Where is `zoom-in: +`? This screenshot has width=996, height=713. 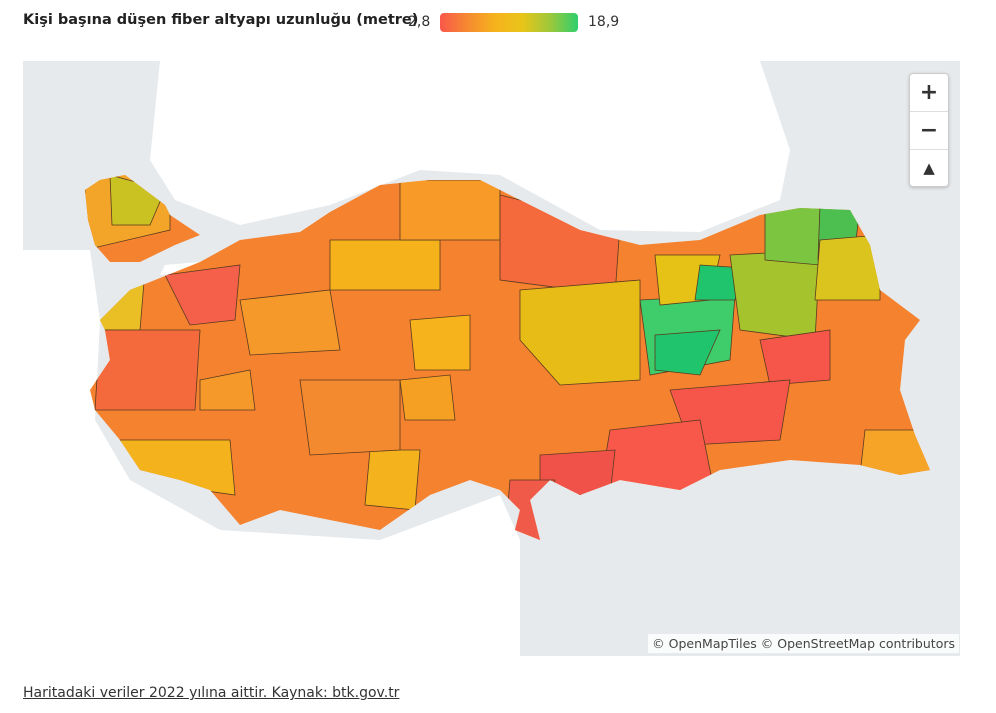 zoom-in: + is located at coordinates (929, 93).